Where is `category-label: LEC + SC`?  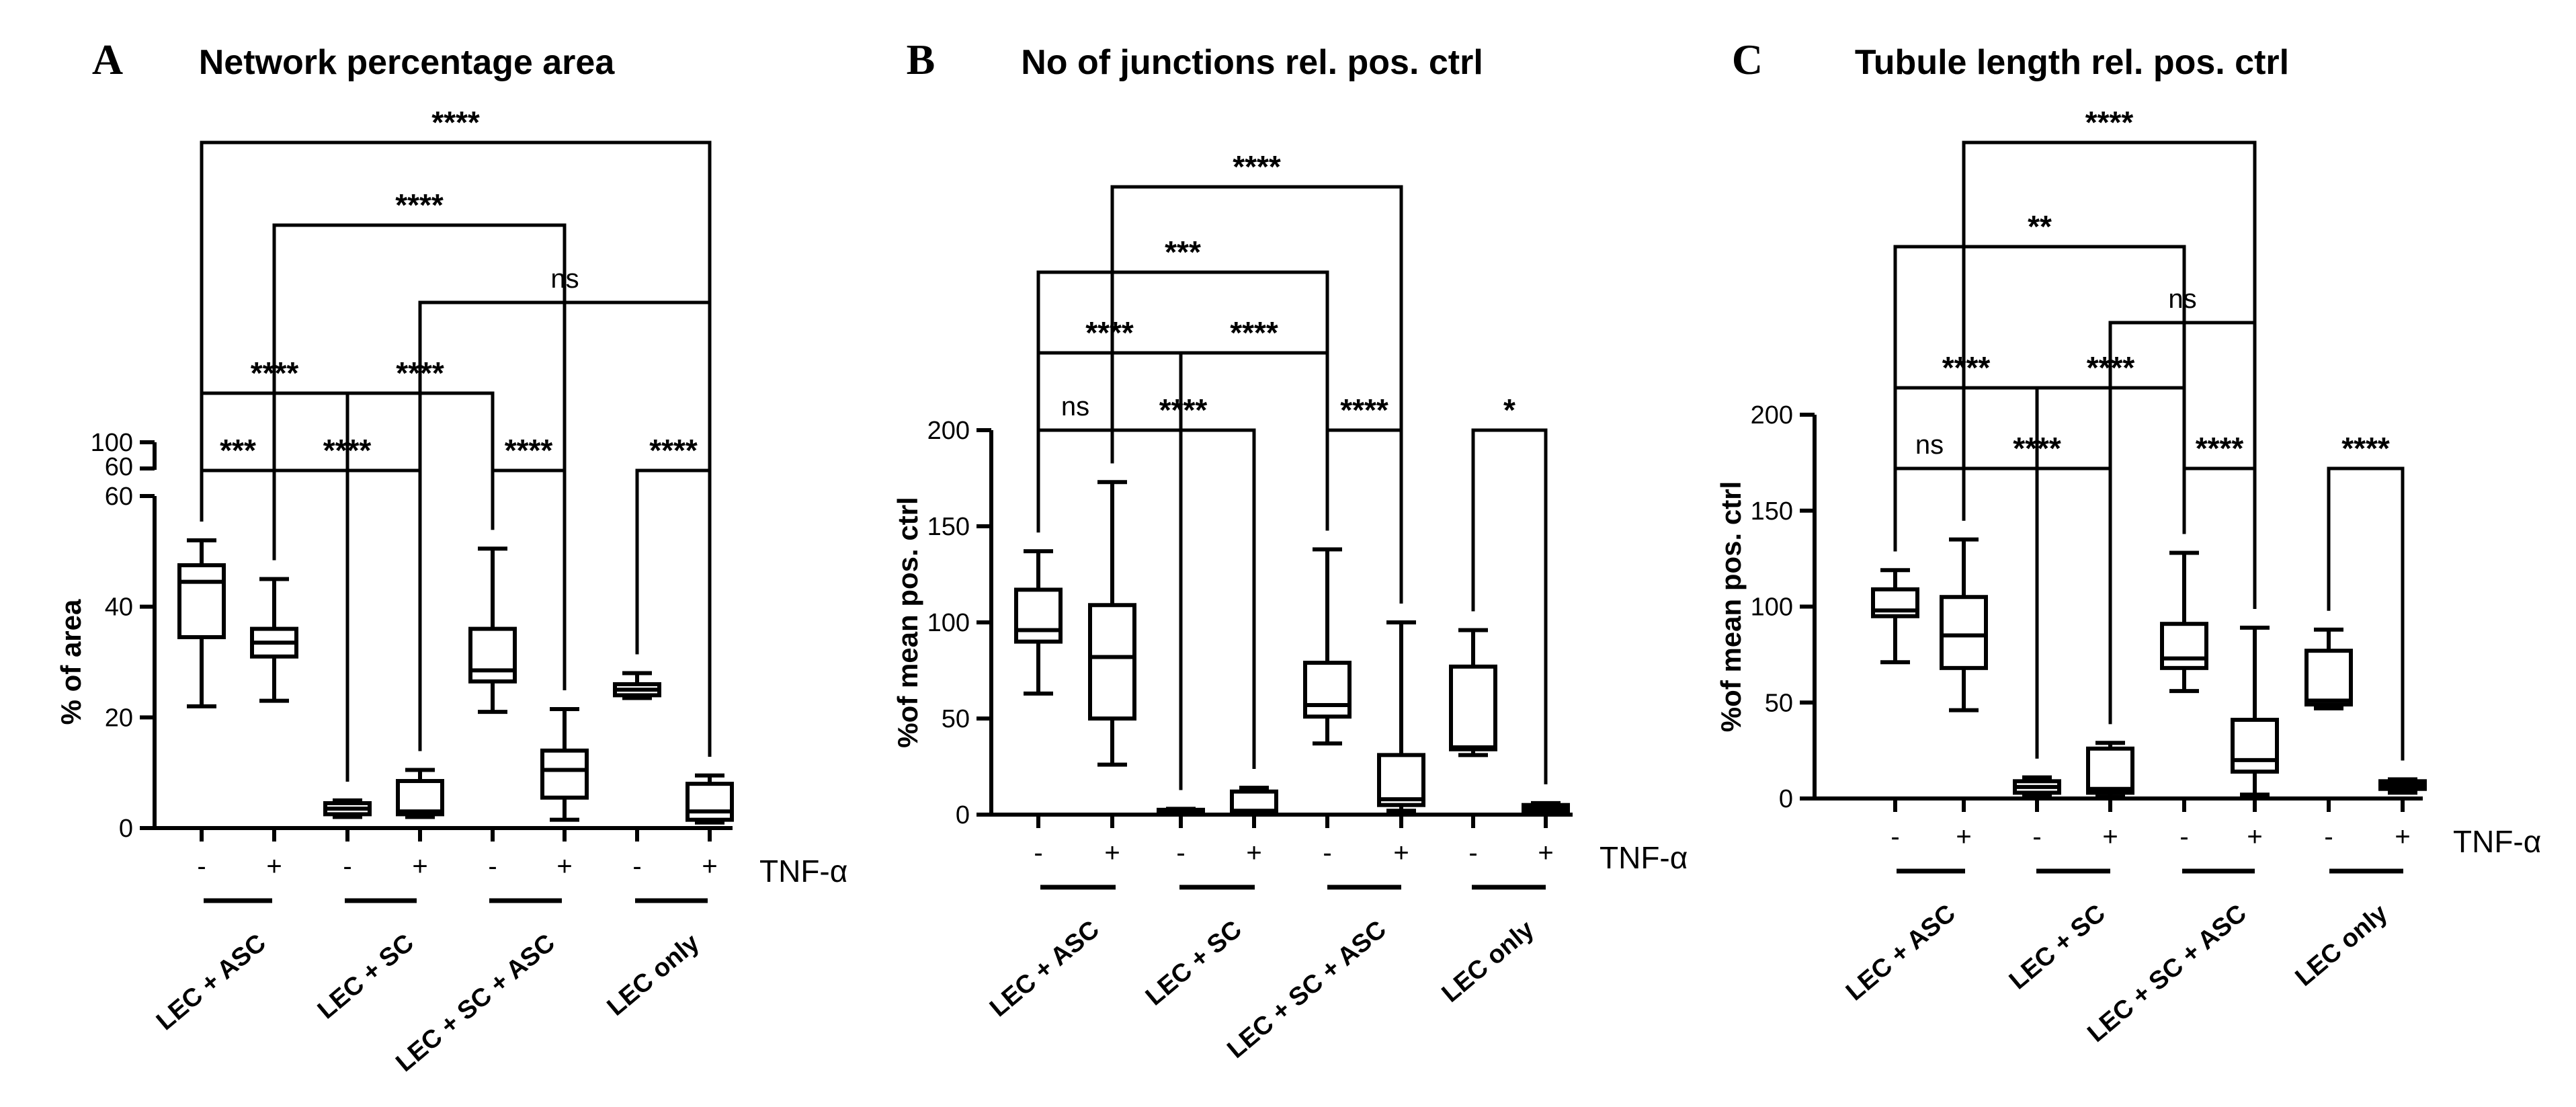
category-label: LEC + SC is located at coordinates (366, 977).